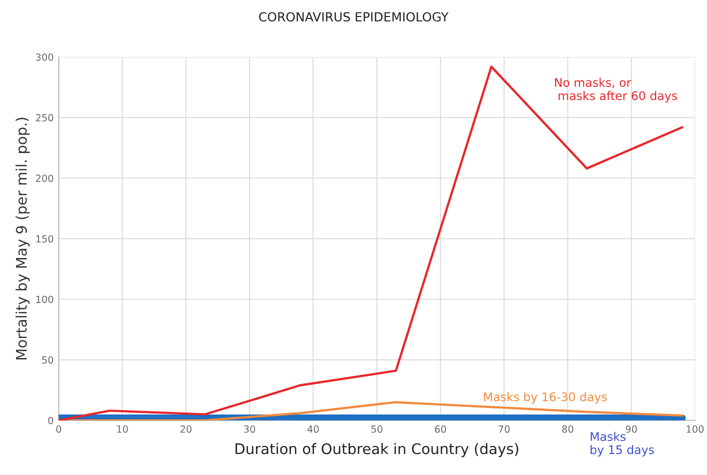 The width and height of the screenshot is (707, 475). I want to click on x-tick-label: 80, so click(568, 429).